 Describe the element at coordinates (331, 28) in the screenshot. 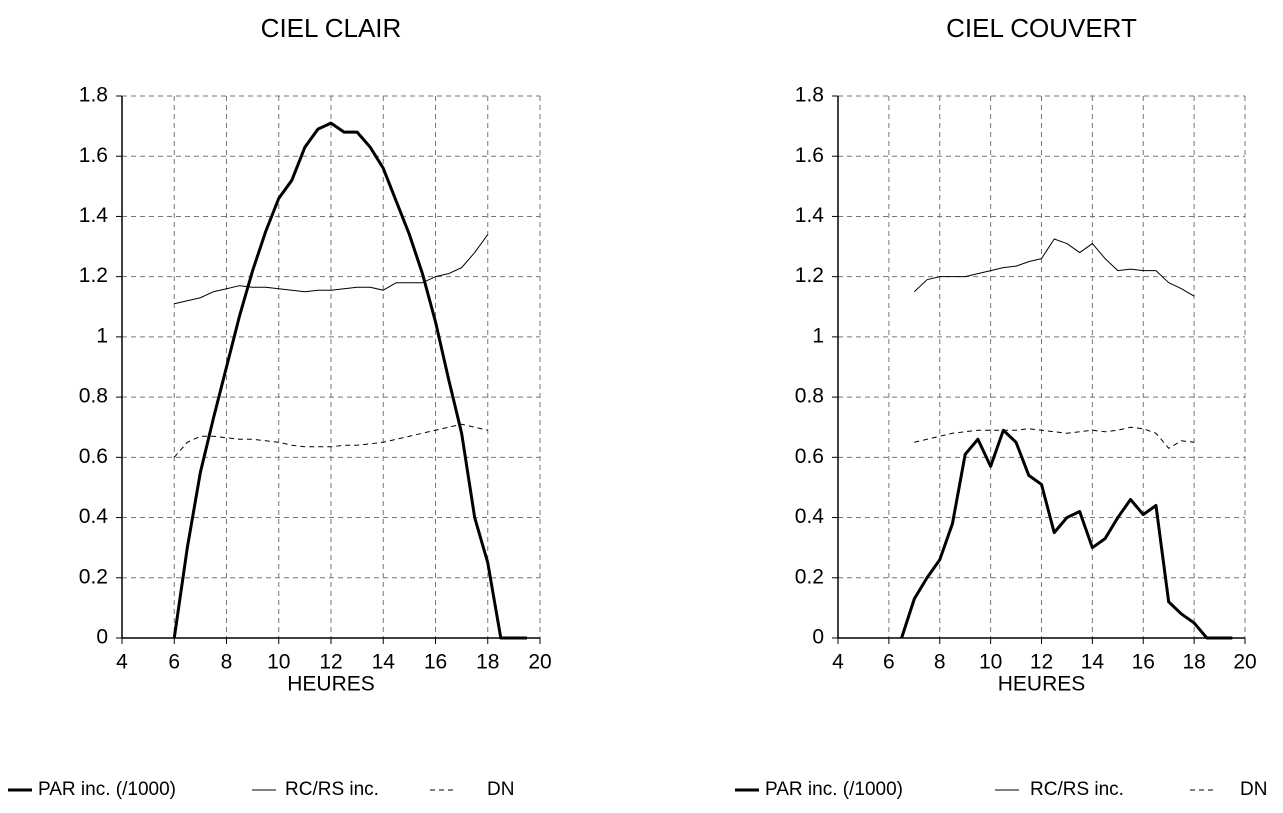

I see `chart-title: CIEL CLAIR` at that location.